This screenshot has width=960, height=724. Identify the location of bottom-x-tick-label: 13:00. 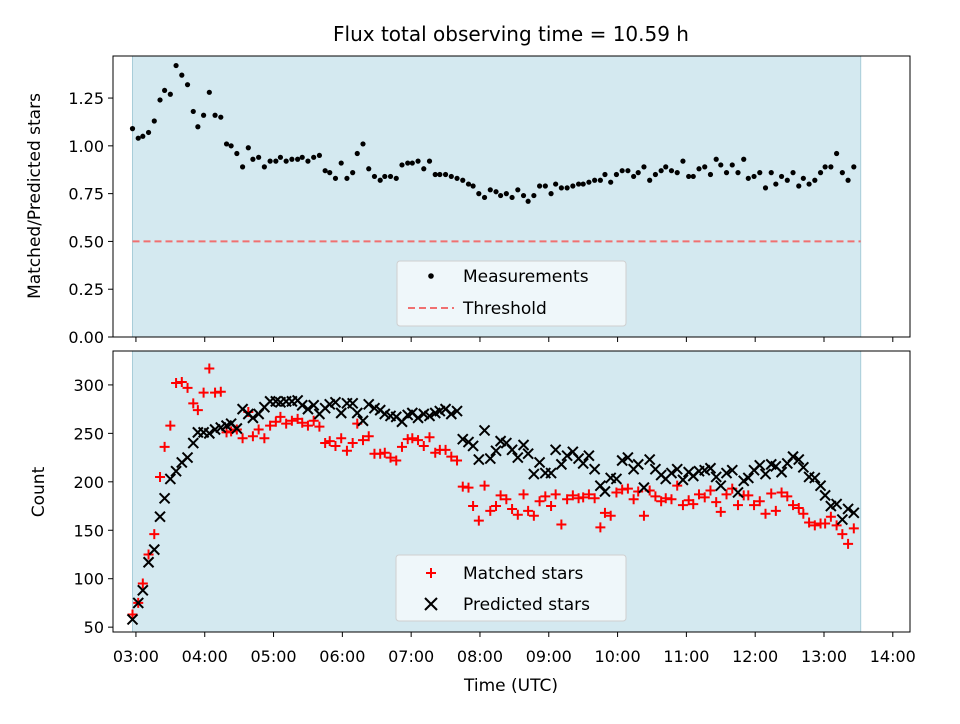
(824, 656).